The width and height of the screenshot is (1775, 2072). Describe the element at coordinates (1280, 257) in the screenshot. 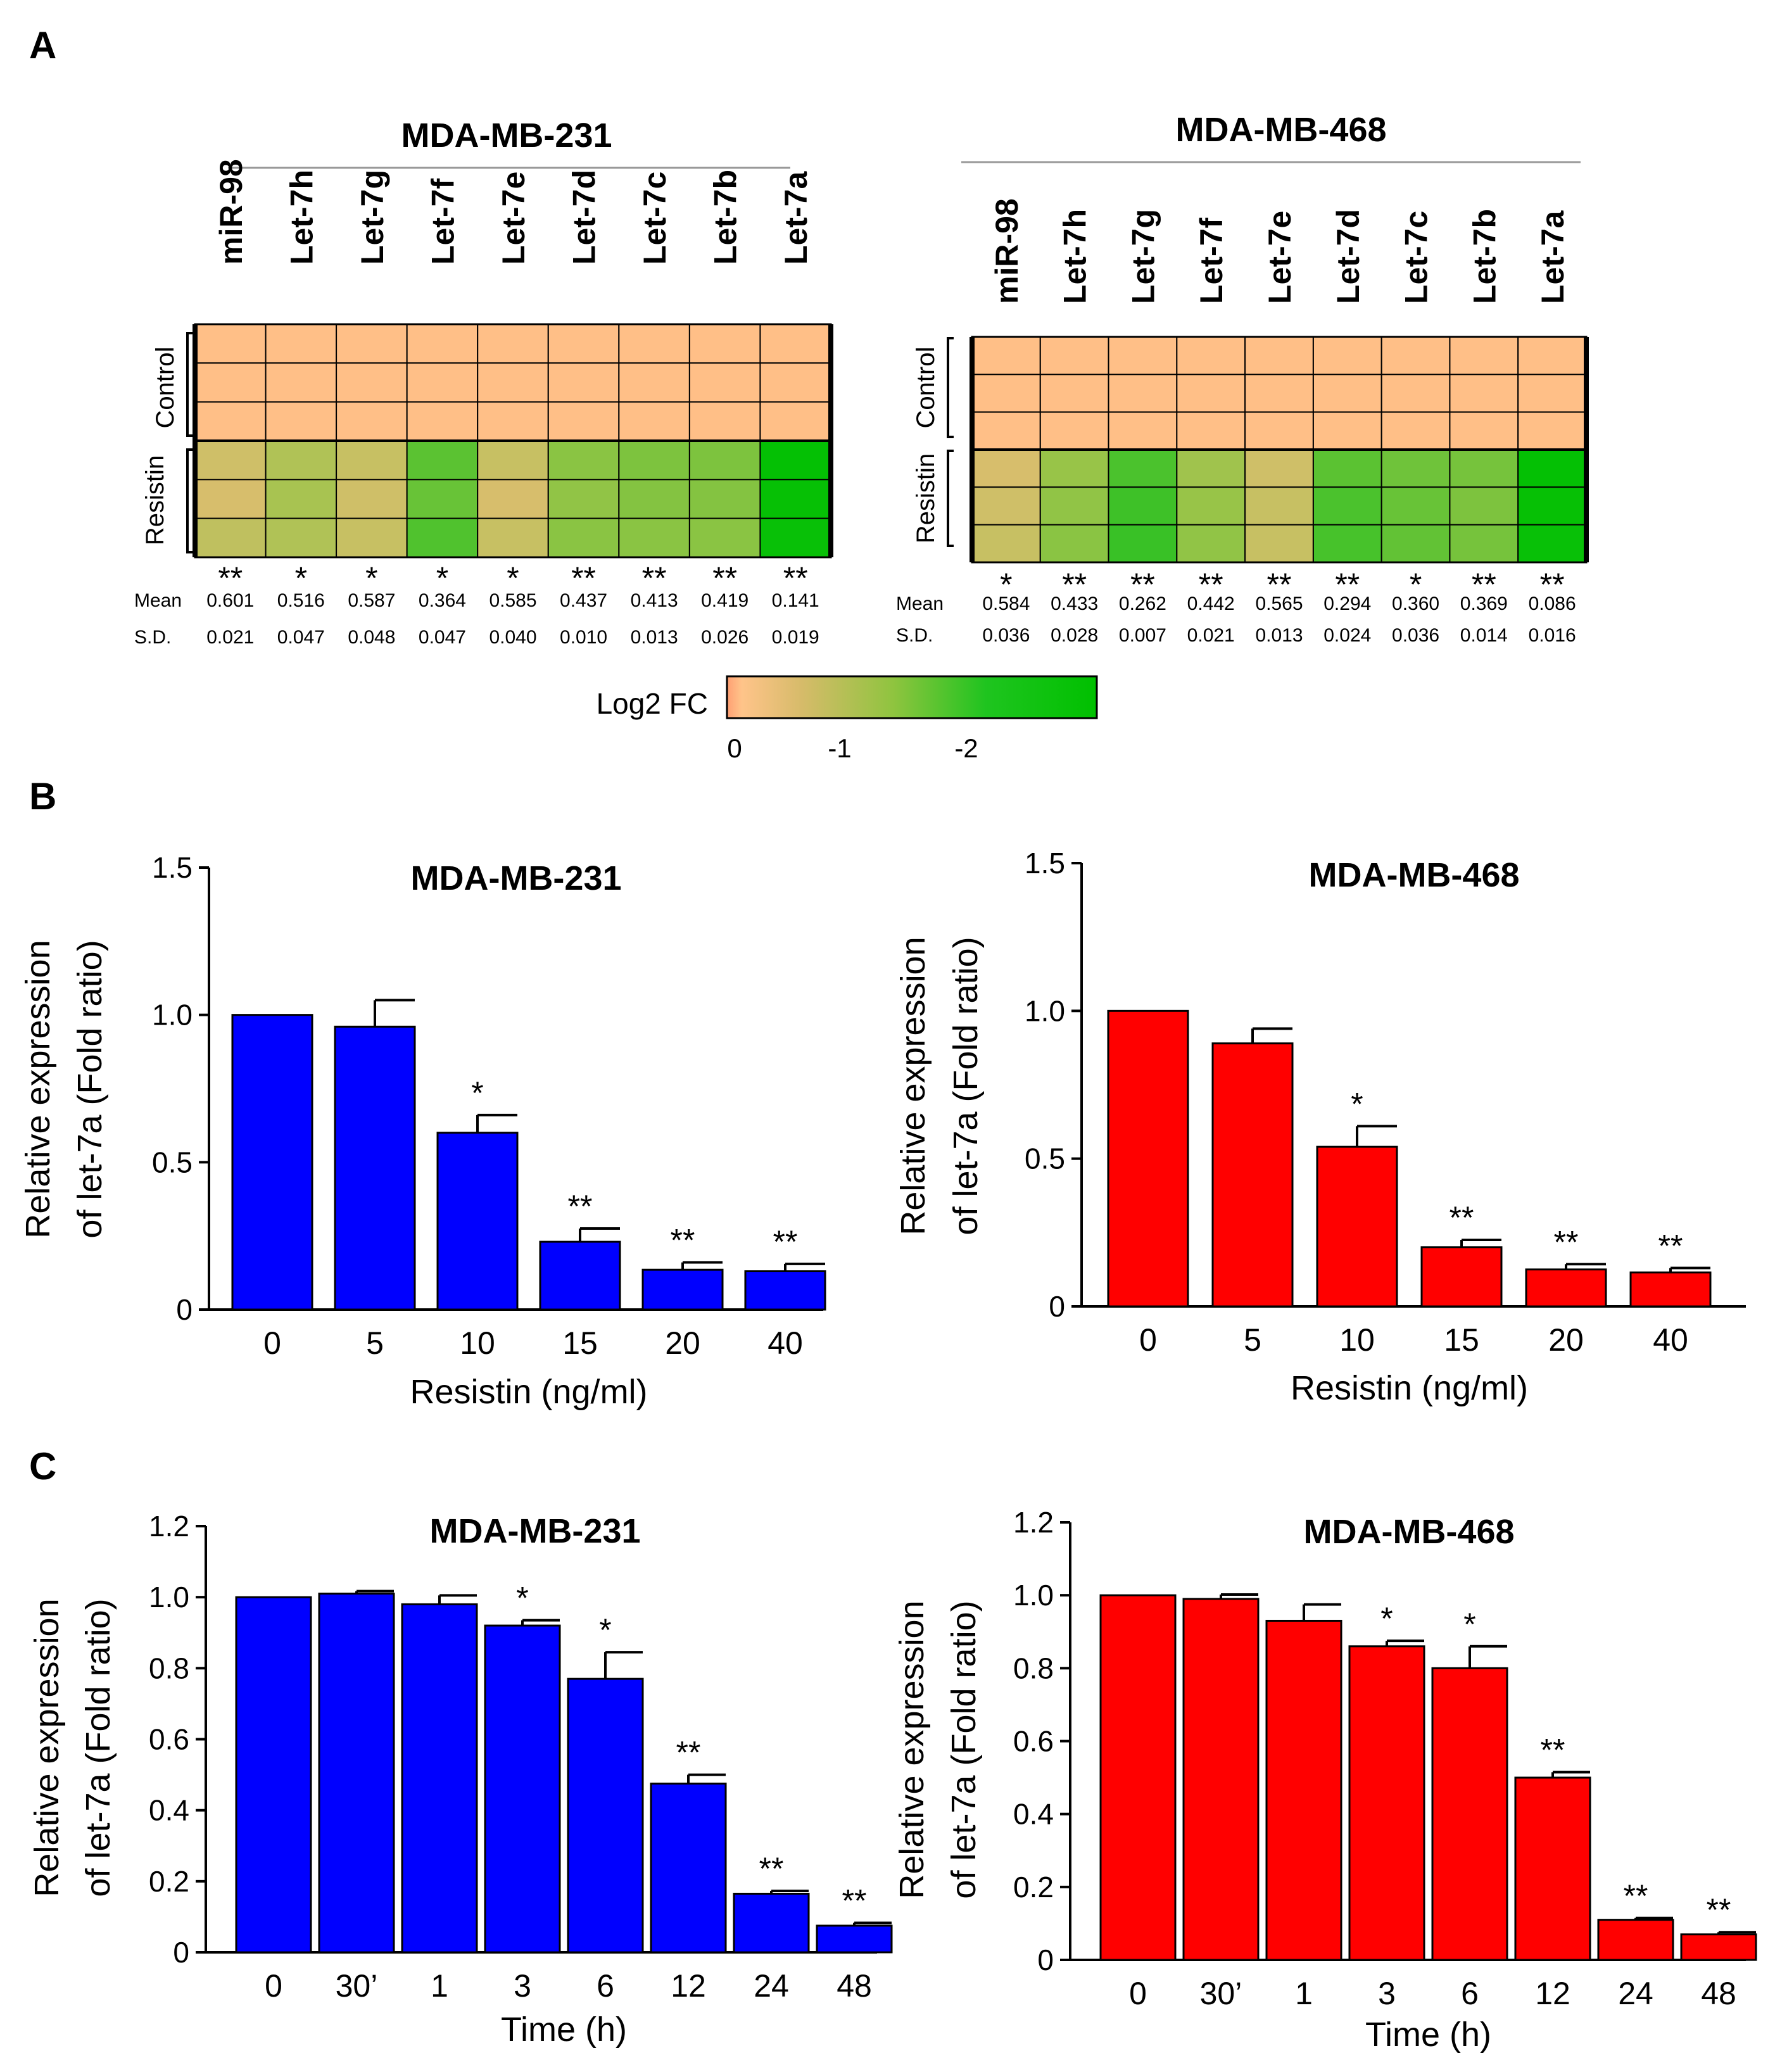

I see `heatmap-column-label: Let-7e` at that location.